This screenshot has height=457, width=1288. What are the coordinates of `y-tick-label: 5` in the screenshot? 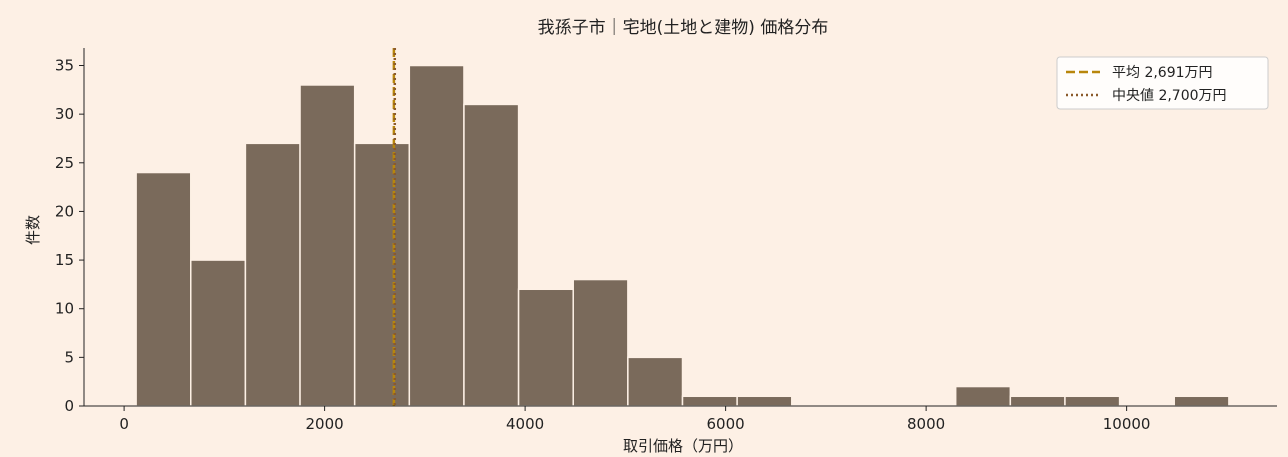 It's located at (69, 357).